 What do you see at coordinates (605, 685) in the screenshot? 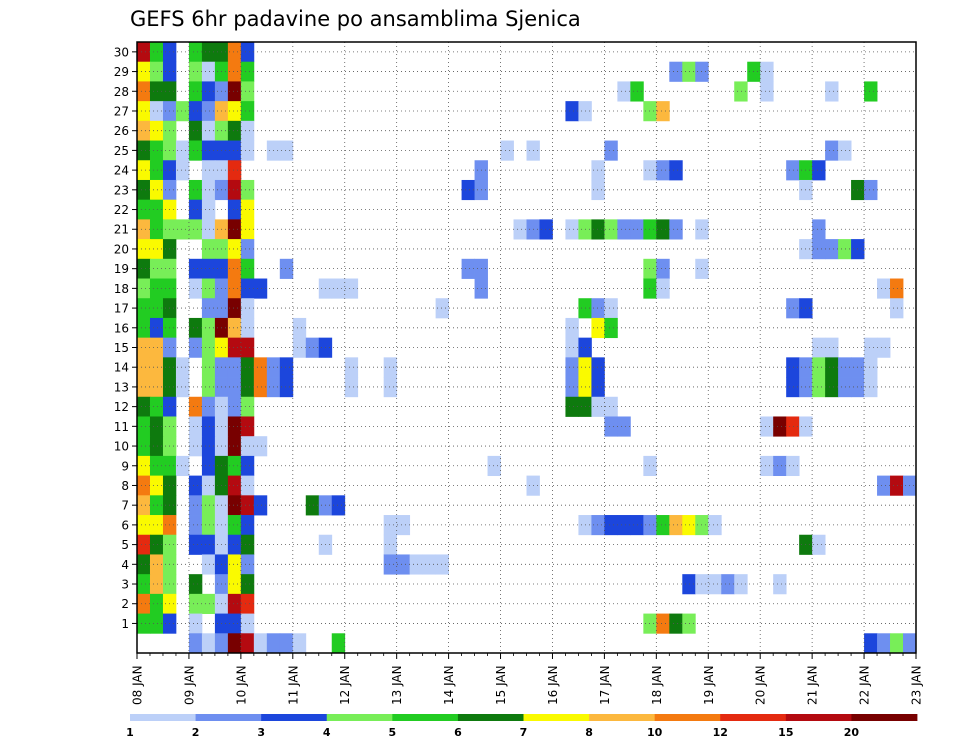
I see `x-tick-label: 17 JAN` at bounding box center [605, 685].